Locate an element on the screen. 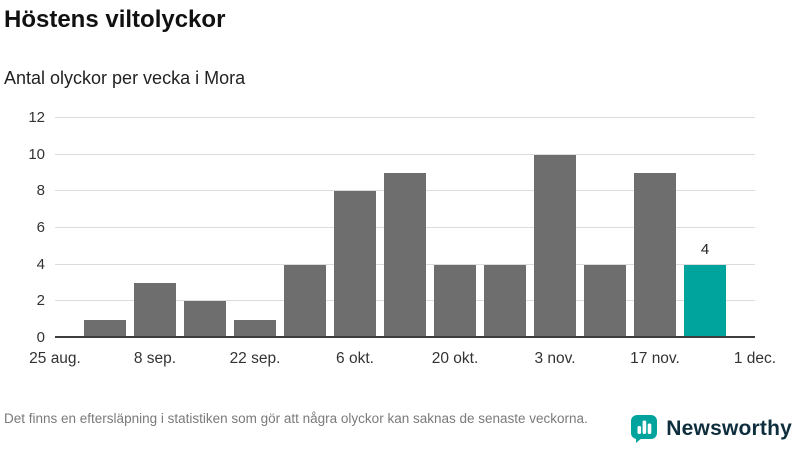 The image size is (800, 450). bar-value-label: 4 is located at coordinates (705, 249).